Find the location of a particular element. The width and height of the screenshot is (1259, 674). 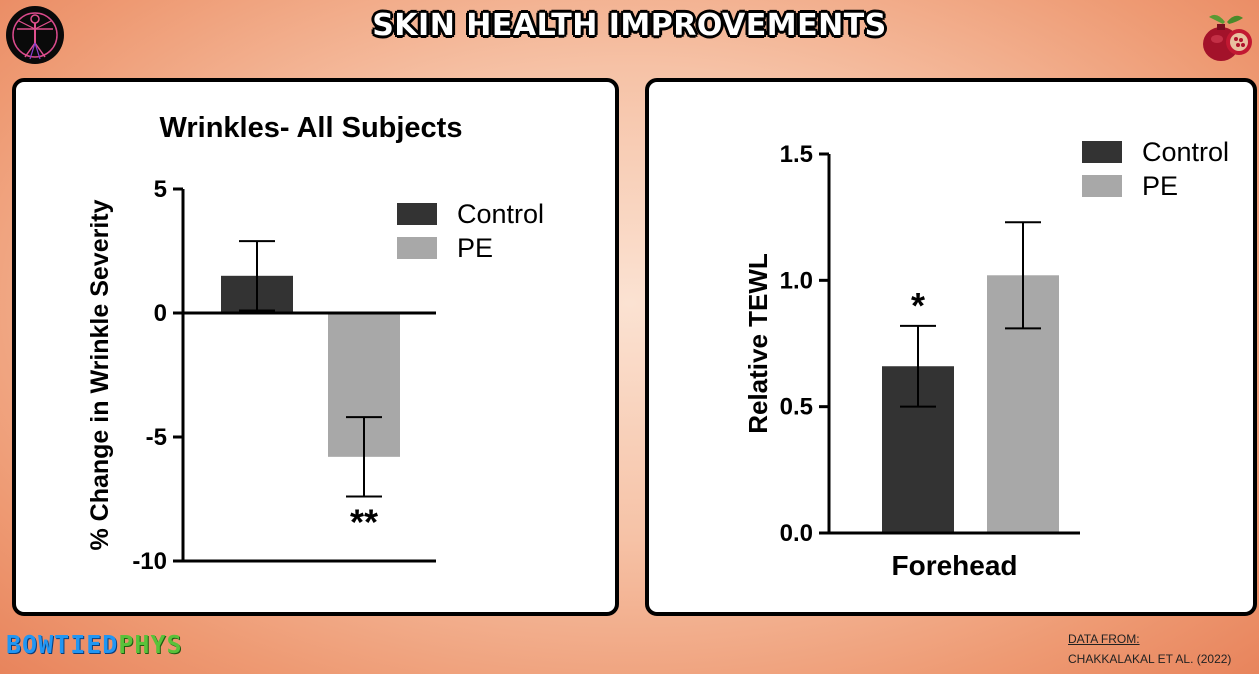

tewl-legend-label-control: Control is located at coordinates (1185, 152).